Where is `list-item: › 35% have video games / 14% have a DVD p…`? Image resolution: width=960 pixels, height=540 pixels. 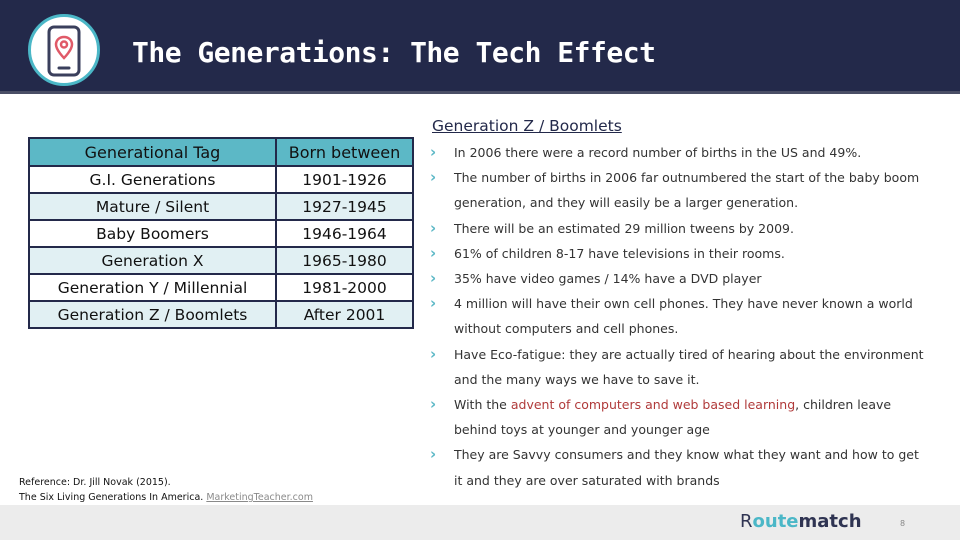
list-item: › 35% have video games / 14% have a DVD p… is located at coordinates (680, 278).